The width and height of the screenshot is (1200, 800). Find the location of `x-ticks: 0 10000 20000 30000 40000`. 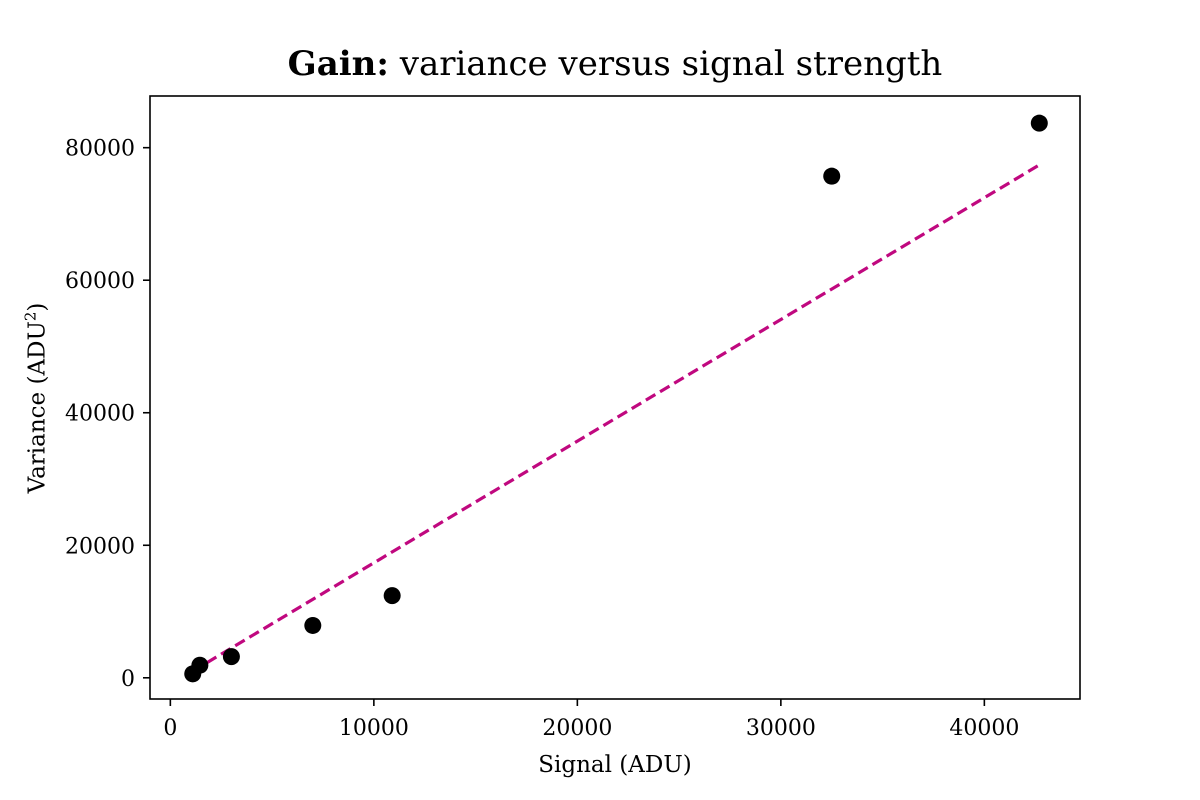

x-ticks: 0 10000 20000 30000 40000 is located at coordinates (591, 720).